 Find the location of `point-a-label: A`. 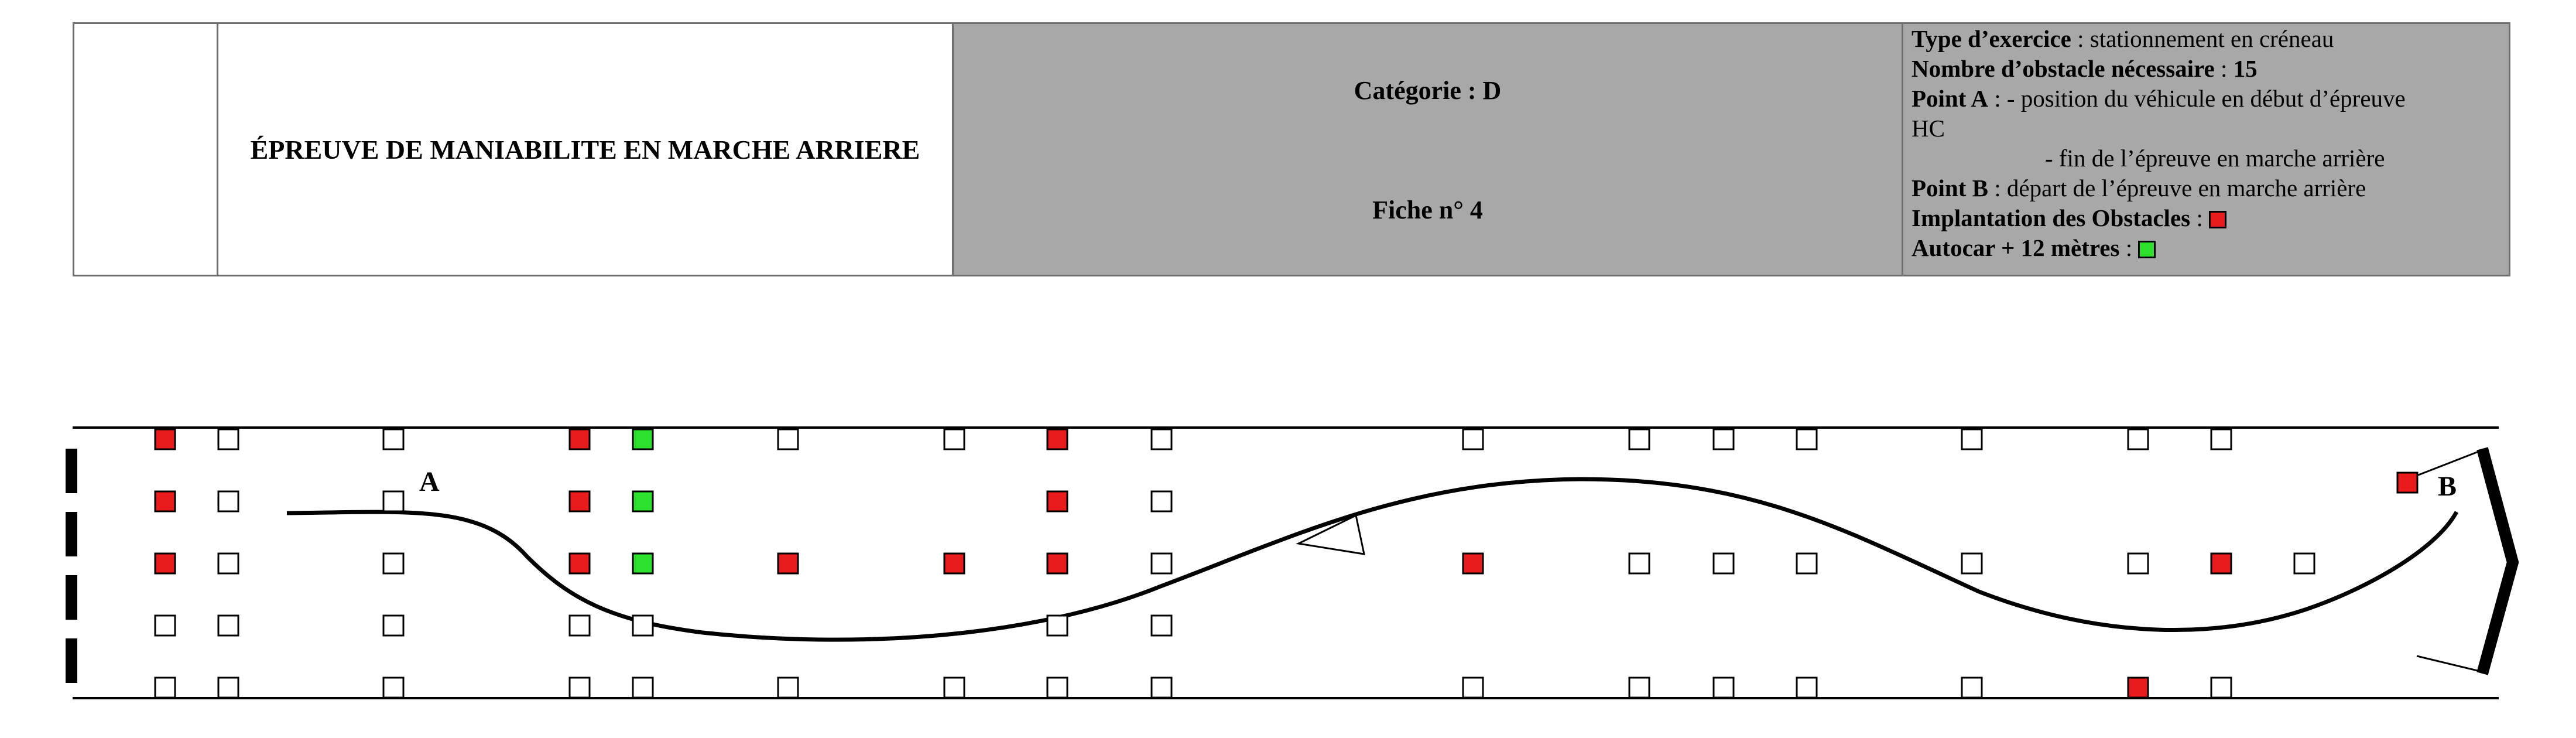

point-a-label: A is located at coordinates (429, 481).